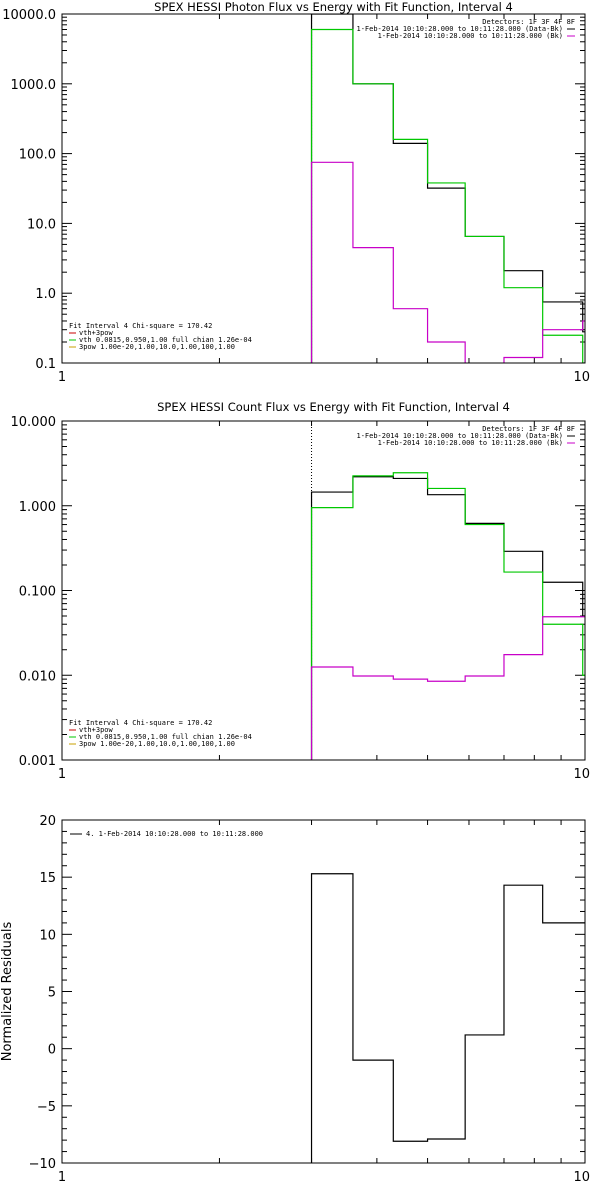 The height and width of the screenshot is (1200, 600). I want to click on y-tick-label: 10.0, so click(41, 224).